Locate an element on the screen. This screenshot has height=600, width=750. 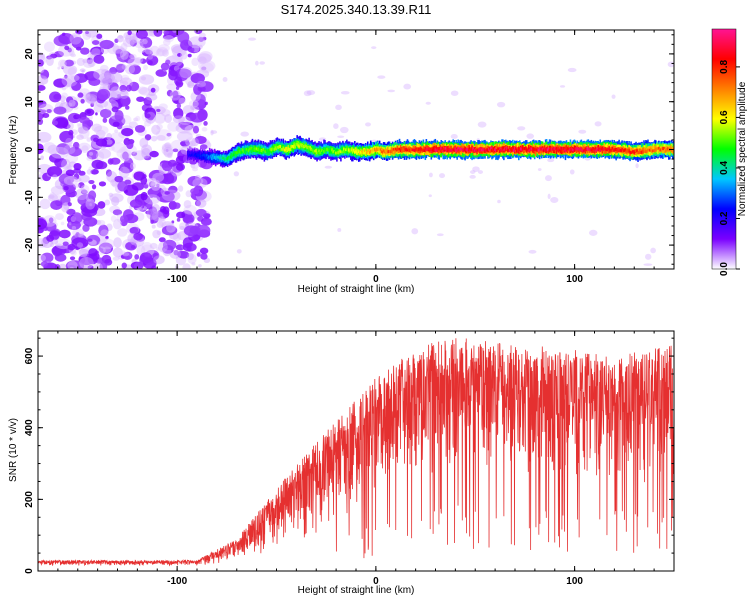
snr-x-axis-label: Height of straight line (km) is located at coordinates (356, 590).